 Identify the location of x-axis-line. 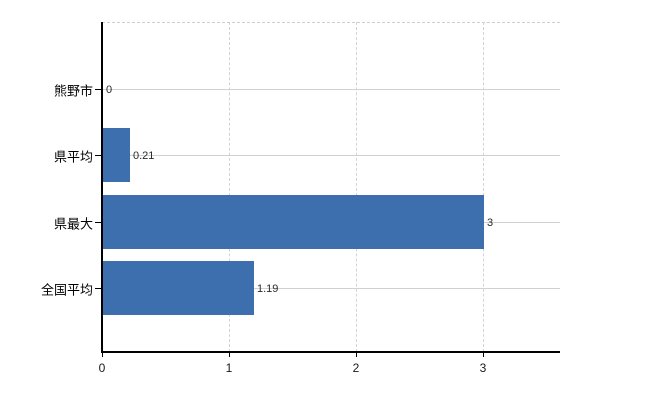
(330, 352).